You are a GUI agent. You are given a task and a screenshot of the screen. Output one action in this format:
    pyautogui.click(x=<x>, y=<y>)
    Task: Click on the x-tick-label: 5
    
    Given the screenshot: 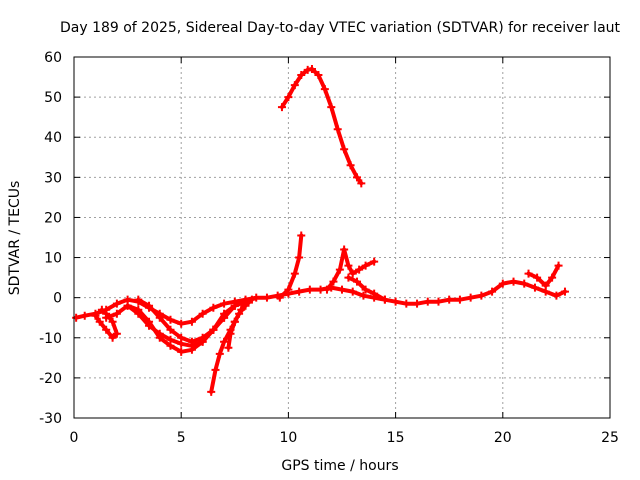 What is the action you would take?
    pyautogui.click(x=181, y=438)
    